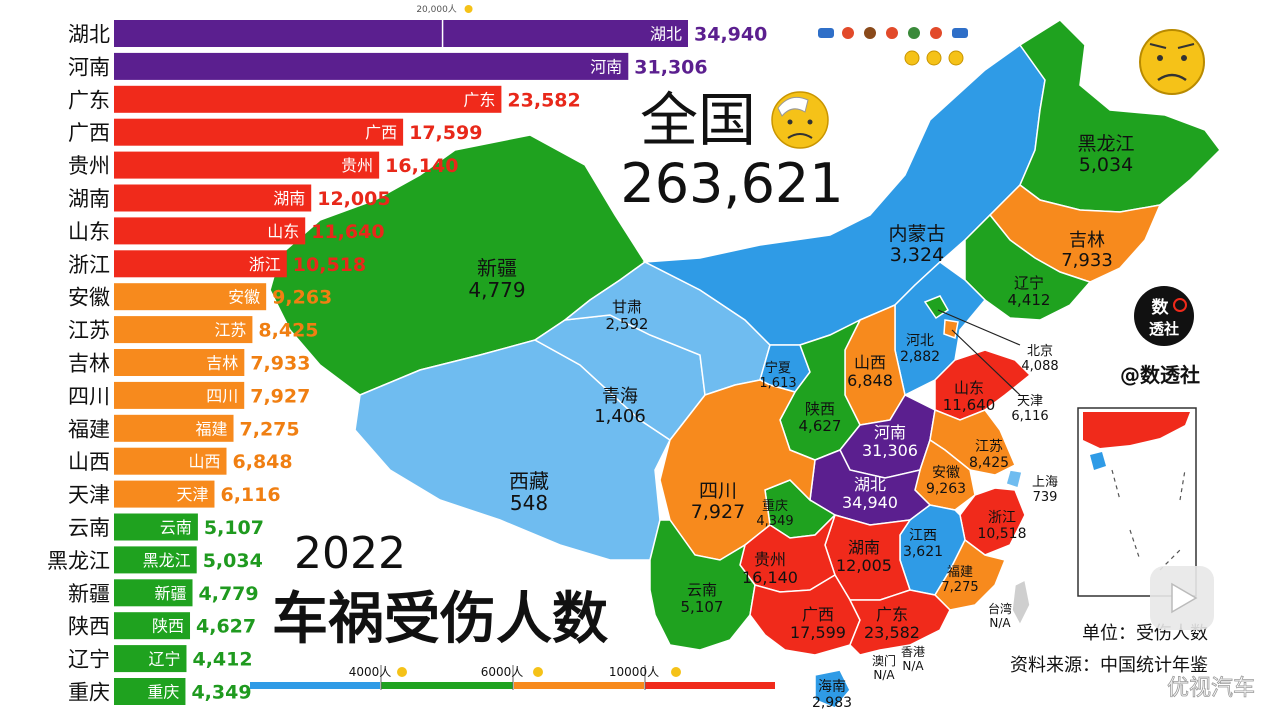 Image resolution: width=1269 pixels, height=712 pixels. I want to click on bar-inner-label: 新疆, so click(170, 593).